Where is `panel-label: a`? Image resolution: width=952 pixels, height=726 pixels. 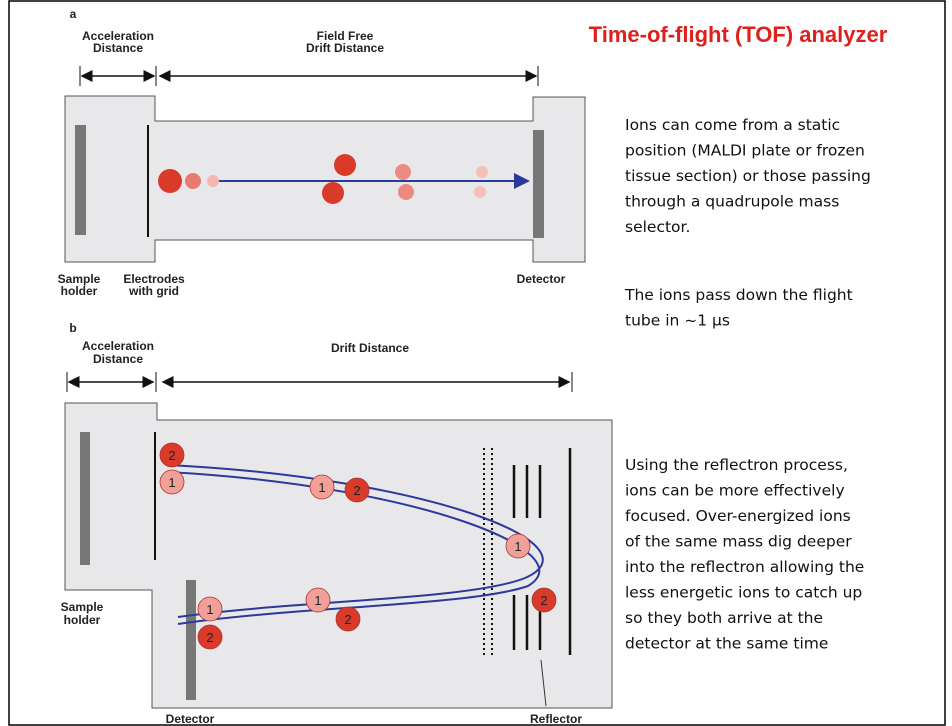
panel-label: a is located at coordinates (73, 14).